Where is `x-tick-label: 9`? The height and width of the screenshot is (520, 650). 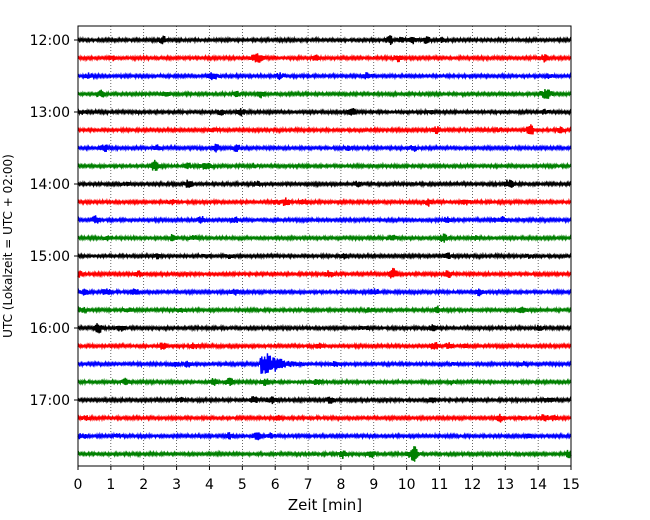 x-tick-label: 9 is located at coordinates (373, 485).